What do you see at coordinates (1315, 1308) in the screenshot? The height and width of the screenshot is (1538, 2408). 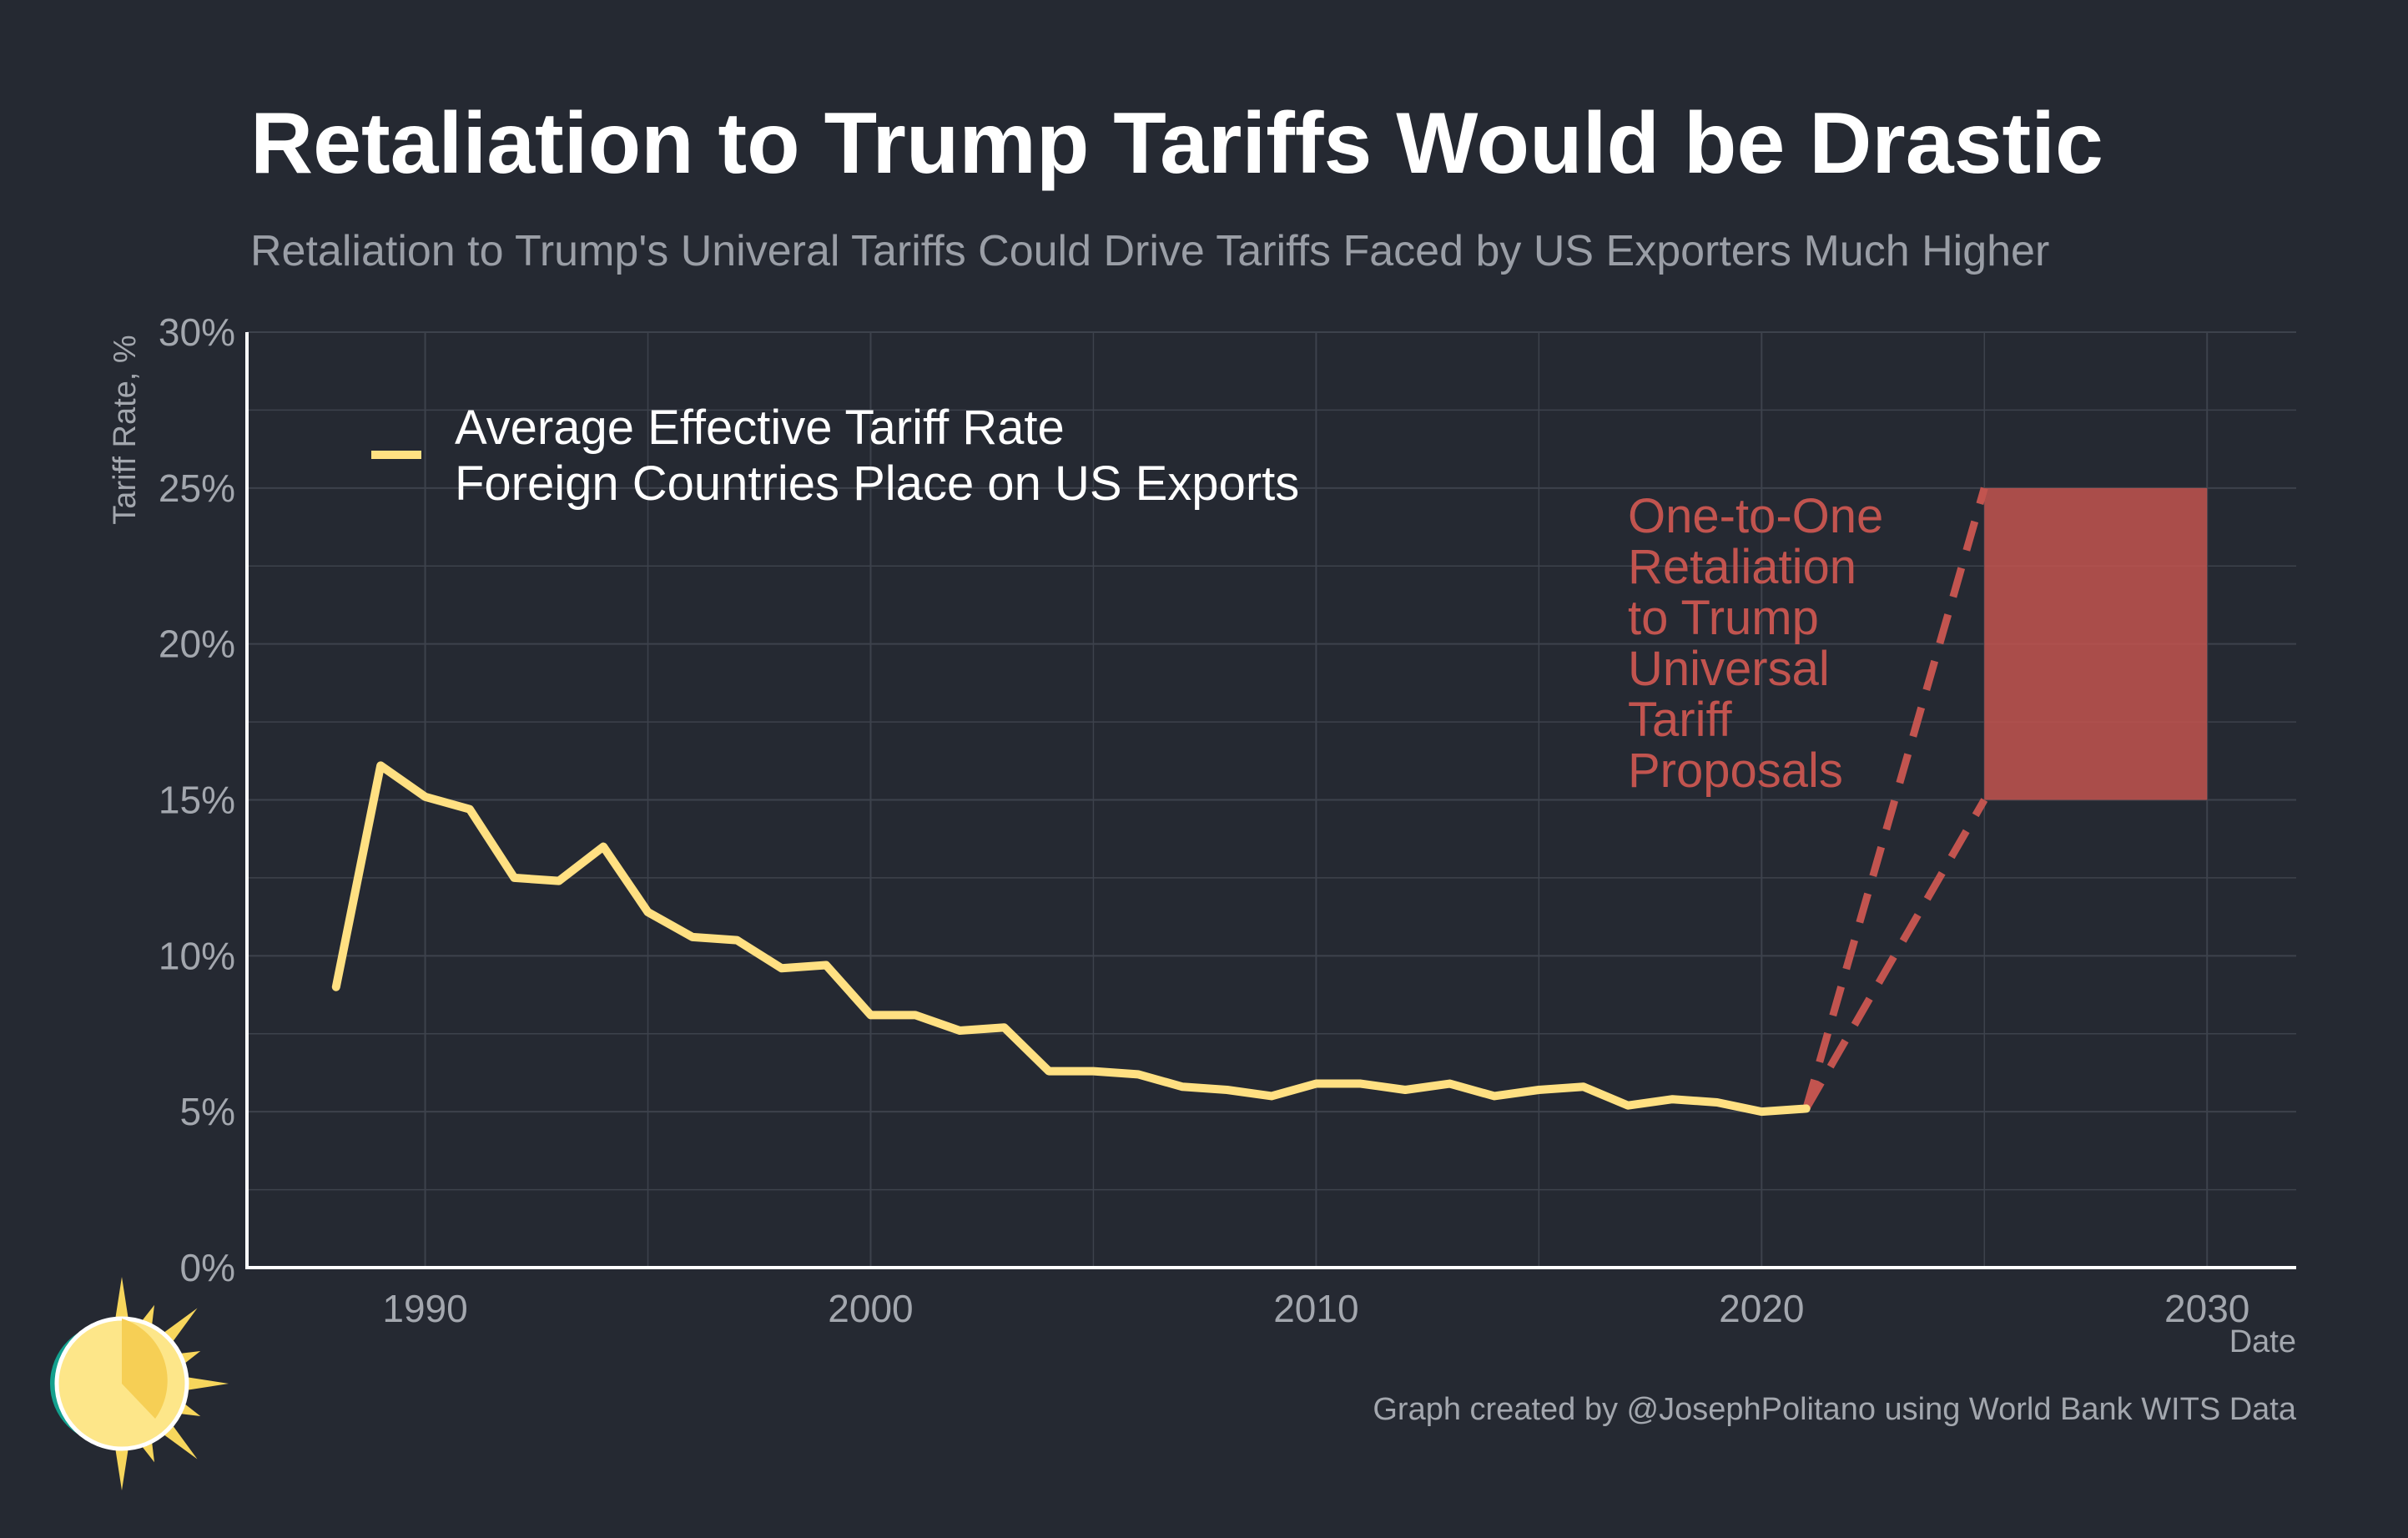 I see `x-tick-label: 2010` at bounding box center [1315, 1308].